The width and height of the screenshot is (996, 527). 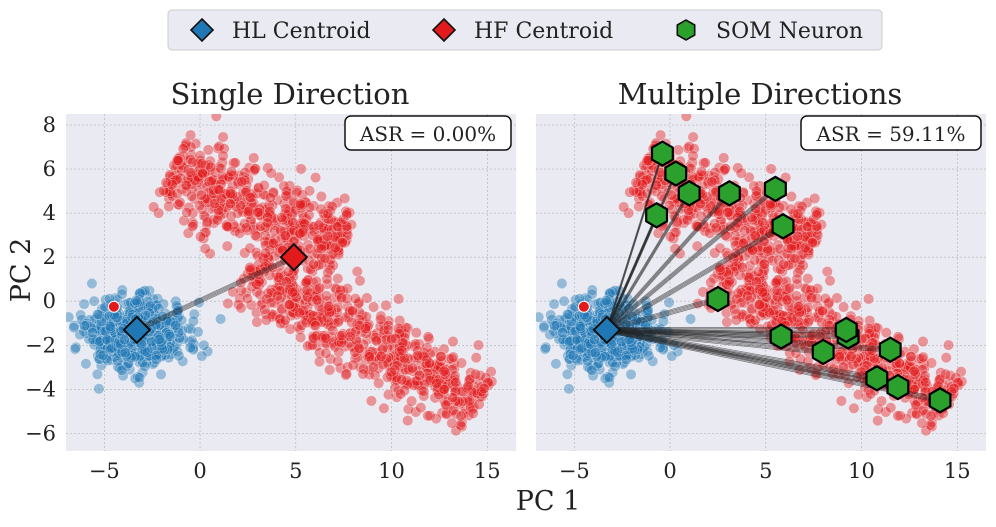 What do you see at coordinates (789, 31) in the screenshot?
I see `legend-label: SOM Neuron` at bounding box center [789, 31].